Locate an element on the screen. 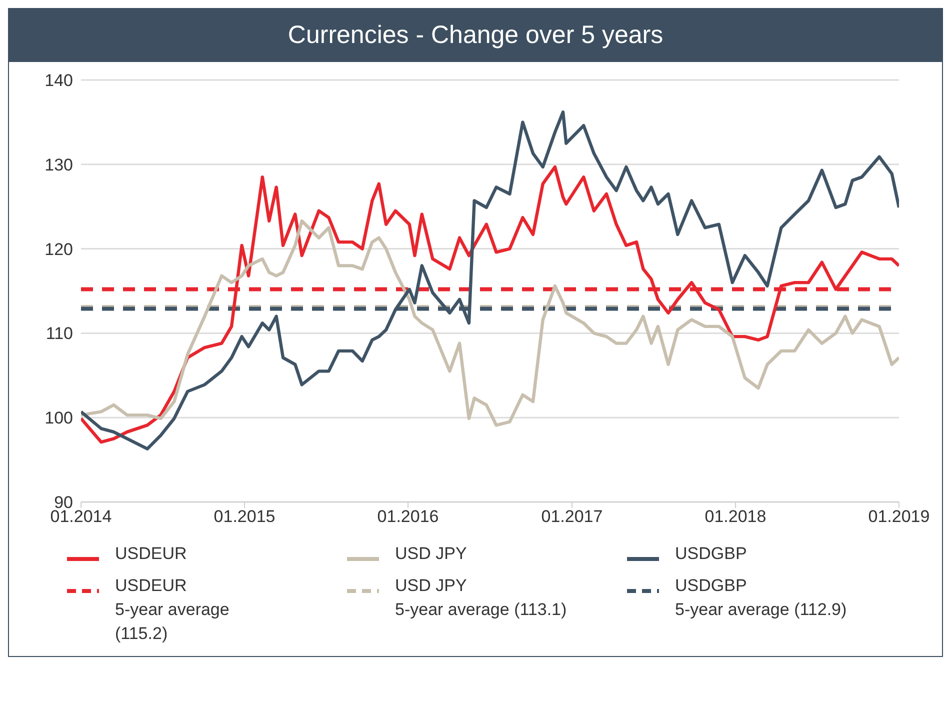 This screenshot has height=701, width=951. y-tick-label: 100 is located at coordinates (58, 418).